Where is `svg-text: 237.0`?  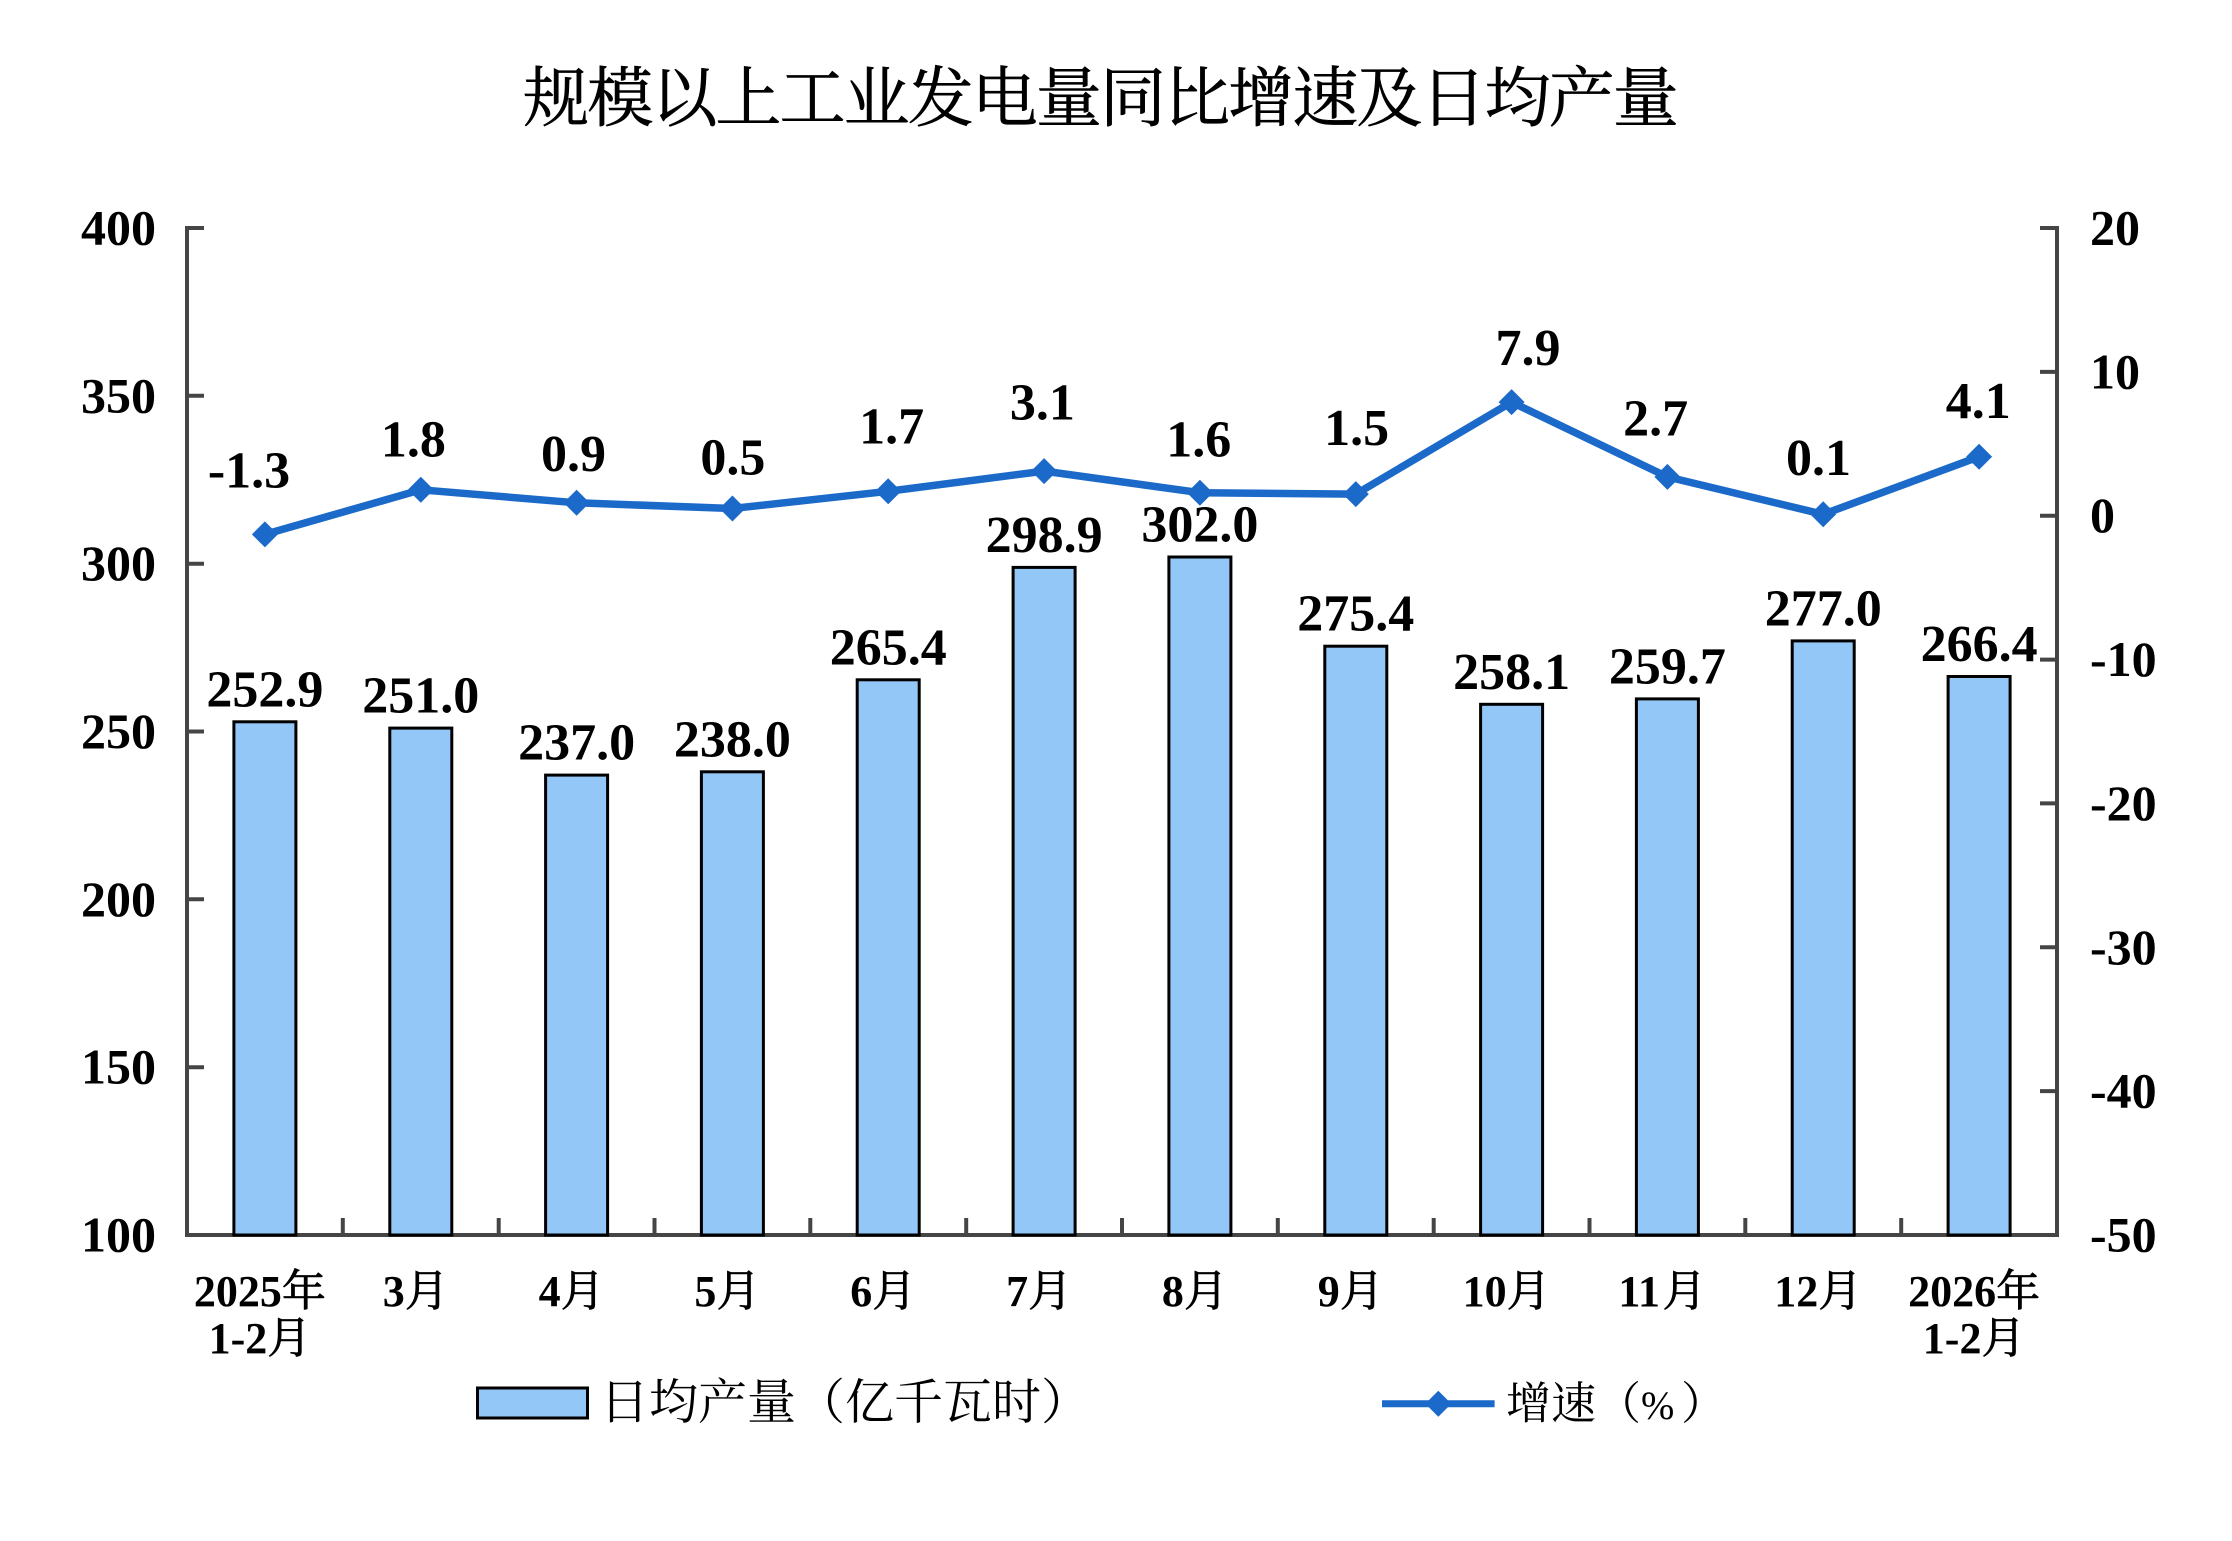 svg-text: 237.0 is located at coordinates (576, 743).